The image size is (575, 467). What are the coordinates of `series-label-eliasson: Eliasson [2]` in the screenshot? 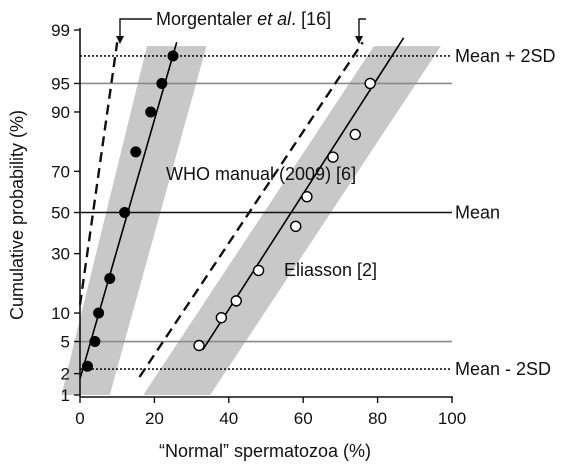 It's located at (330, 270).